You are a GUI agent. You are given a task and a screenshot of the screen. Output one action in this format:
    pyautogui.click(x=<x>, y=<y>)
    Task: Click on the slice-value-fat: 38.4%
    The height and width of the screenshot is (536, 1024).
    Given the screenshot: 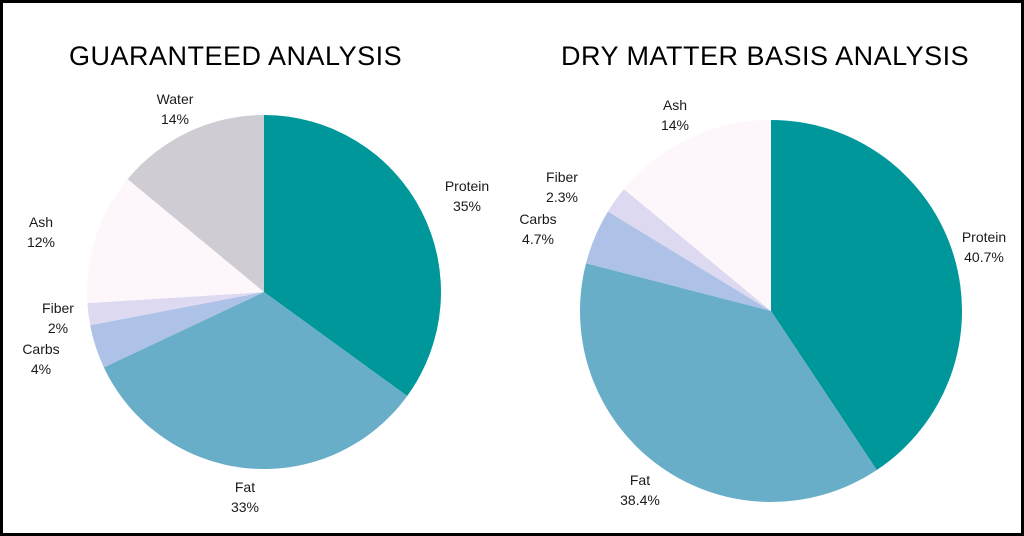 What is the action you would take?
    pyautogui.click(x=640, y=500)
    